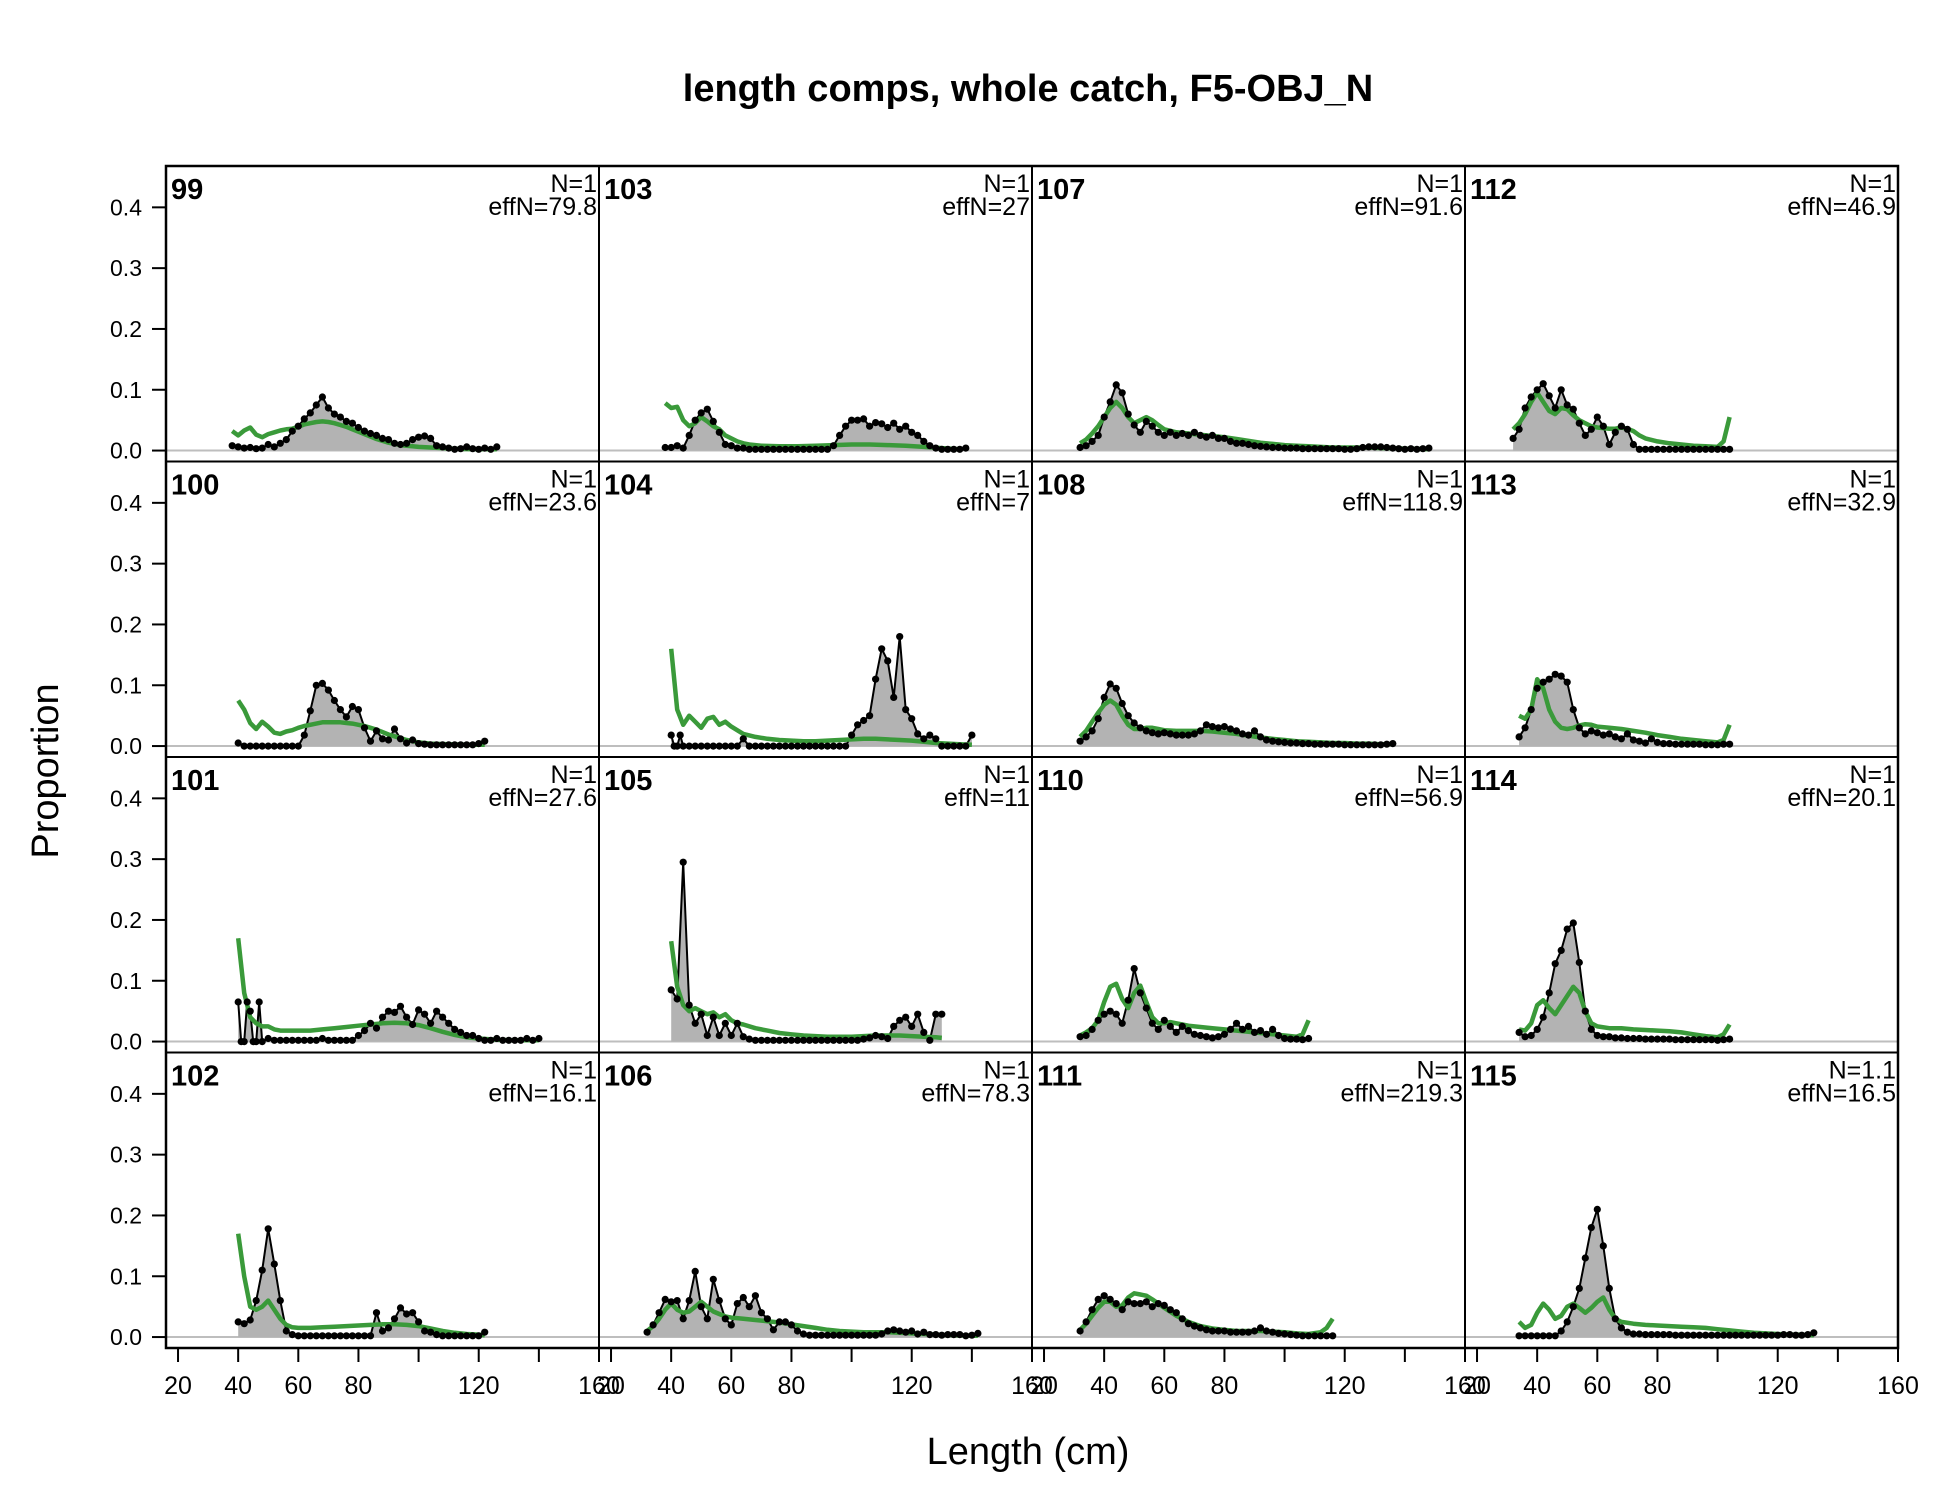 Image resolution: width=1950 pixels, height=1500 pixels. I want to click on panel-label: 115, so click(1493, 1077).